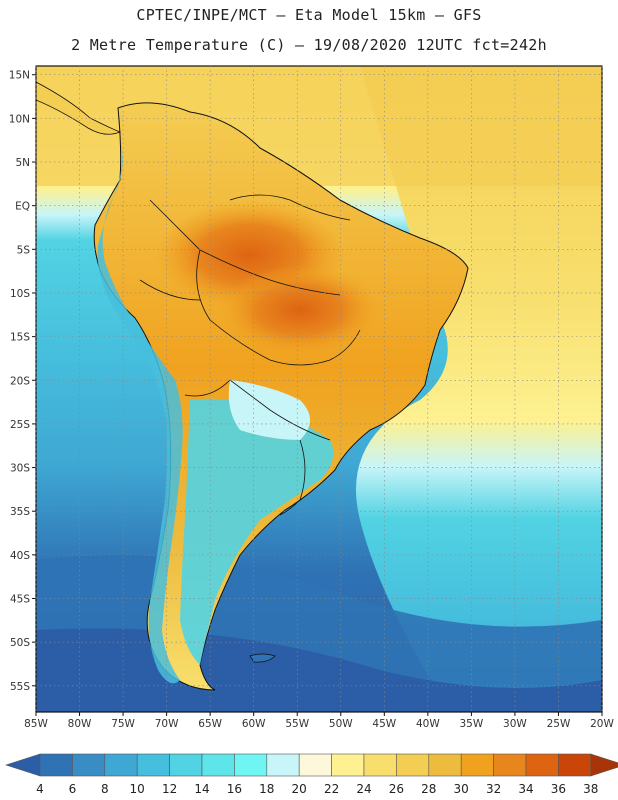  I want to click on colorbar-tick-label: 16, so click(234, 789).